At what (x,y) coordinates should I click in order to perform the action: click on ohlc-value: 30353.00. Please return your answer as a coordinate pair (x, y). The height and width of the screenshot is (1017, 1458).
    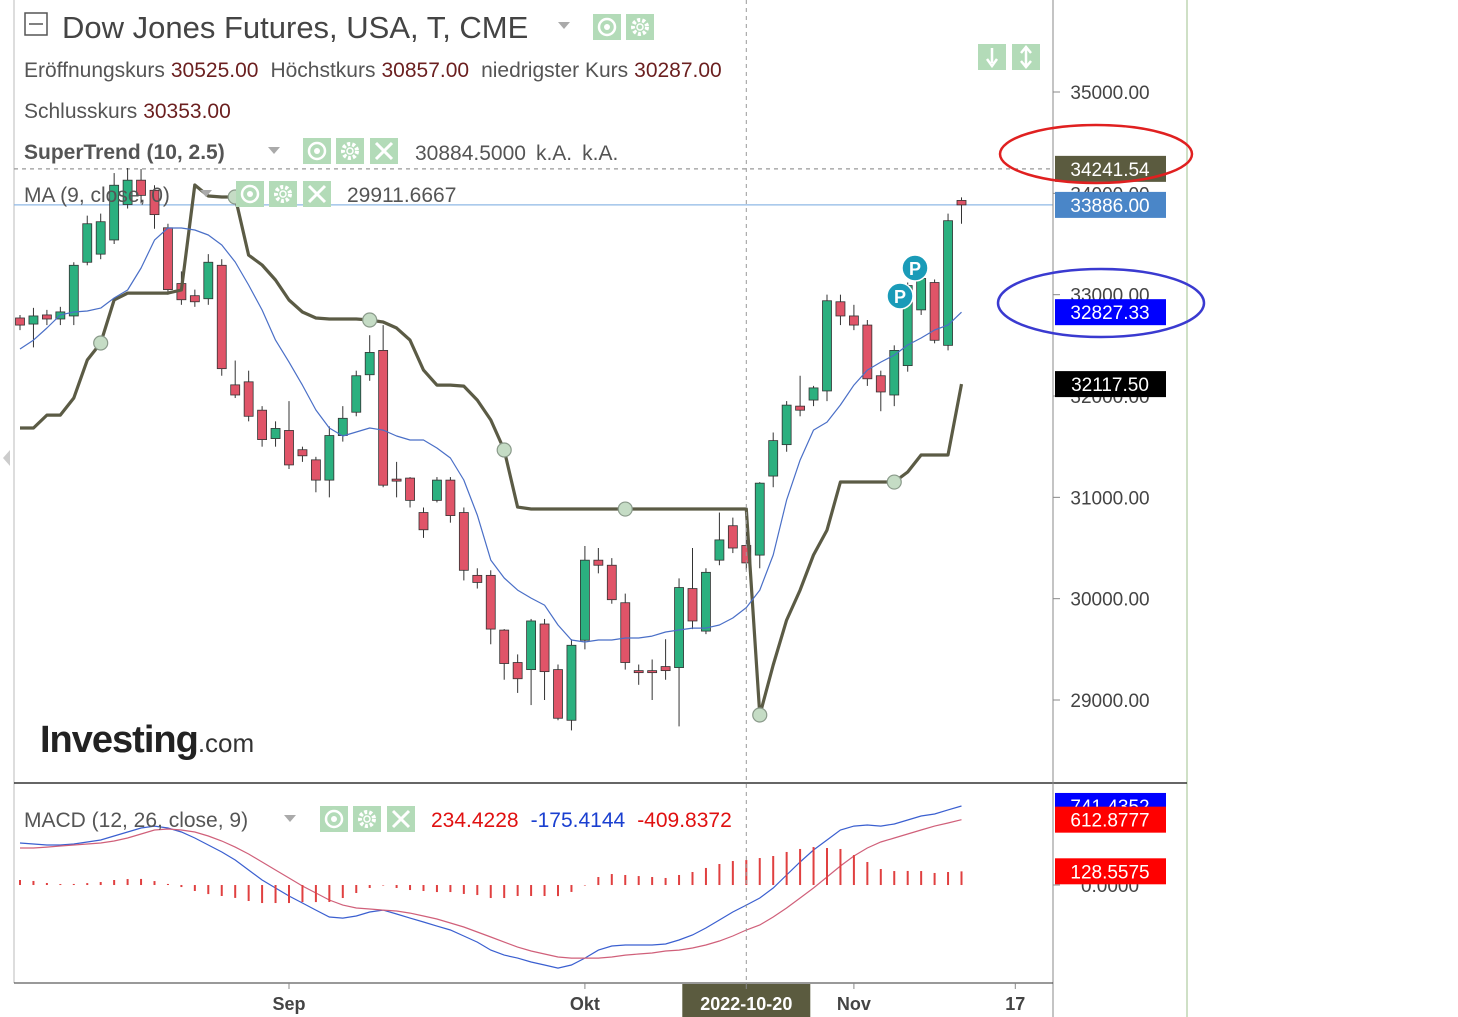
    Looking at the image, I should click on (187, 111).